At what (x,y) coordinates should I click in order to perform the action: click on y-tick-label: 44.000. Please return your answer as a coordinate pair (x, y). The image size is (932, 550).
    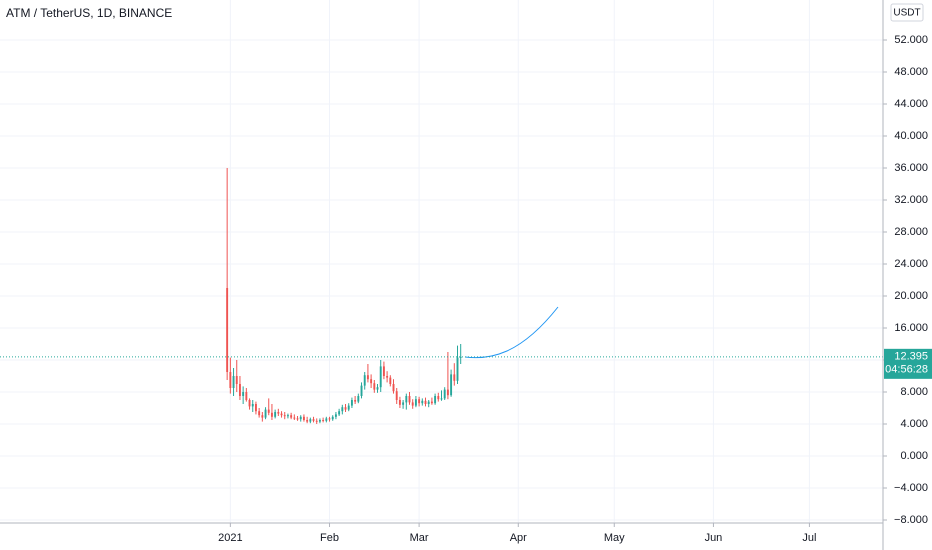
    Looking at the image, I should click on (911, 104).